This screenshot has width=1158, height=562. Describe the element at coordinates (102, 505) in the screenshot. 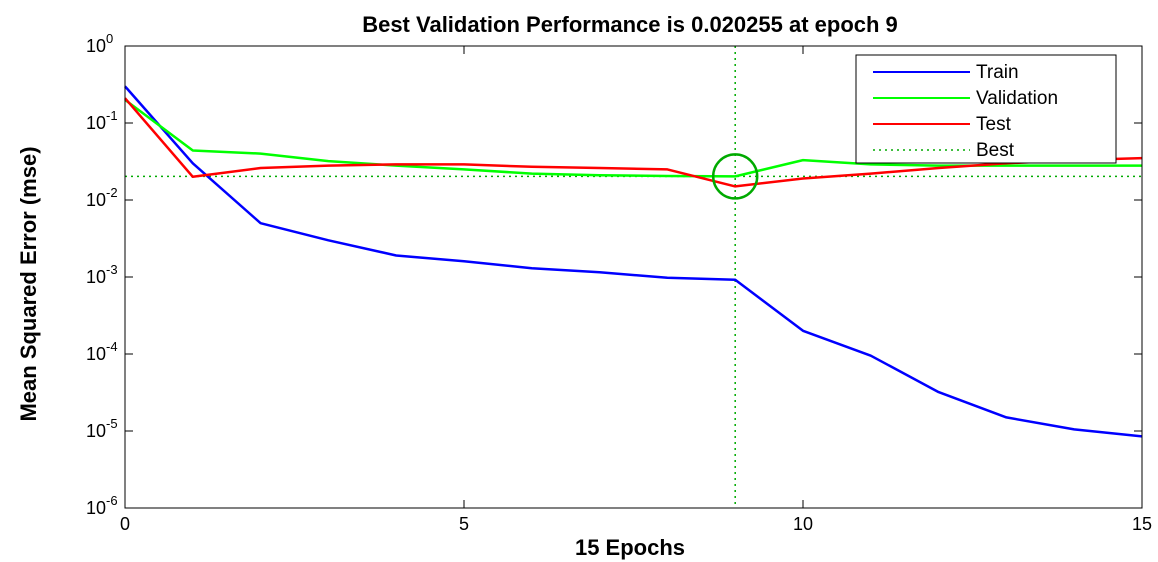

I see `y-tick-label: 10⁻⁶` at that location.